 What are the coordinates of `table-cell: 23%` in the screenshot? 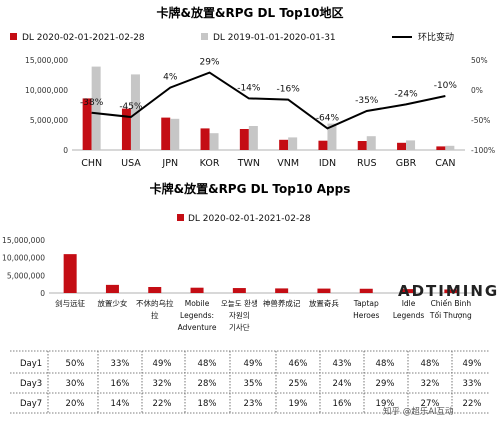 It's located at (253, 404).